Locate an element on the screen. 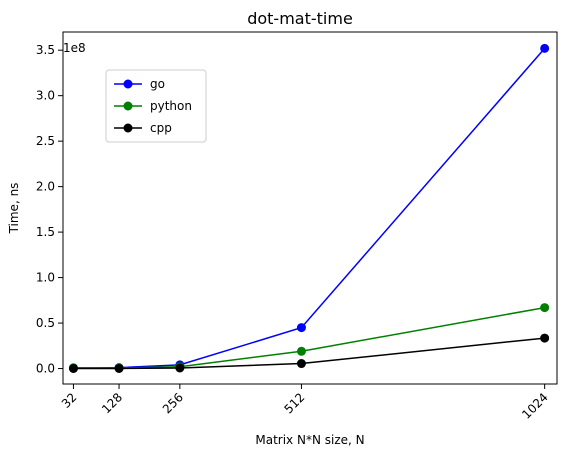 This screenshot has height=458, width=570. x-tick-label: 512 is located at coordinates (294, 403).